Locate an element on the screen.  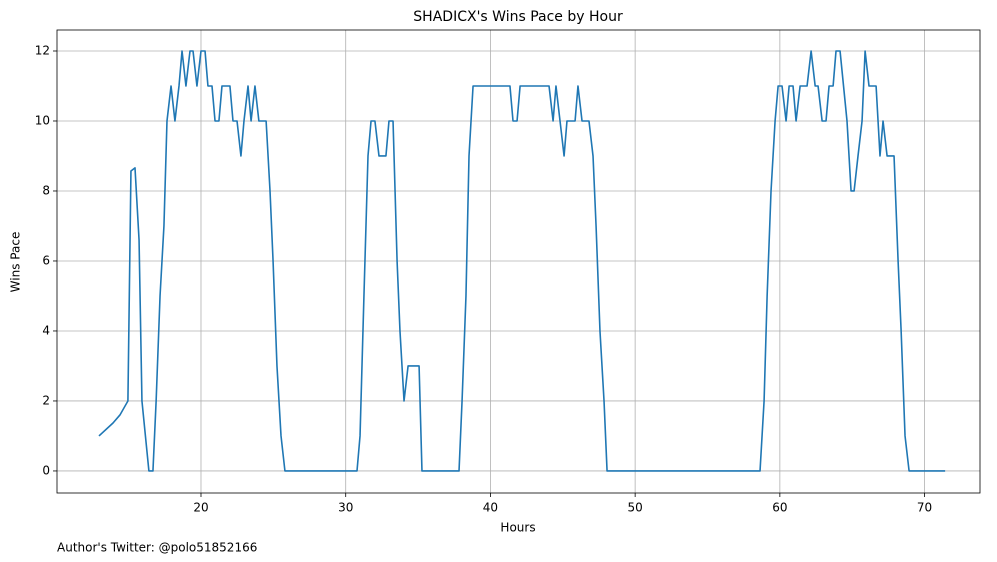
footnote: Author's Twitter: @polo51852166 is located at coordinates (157, 548).